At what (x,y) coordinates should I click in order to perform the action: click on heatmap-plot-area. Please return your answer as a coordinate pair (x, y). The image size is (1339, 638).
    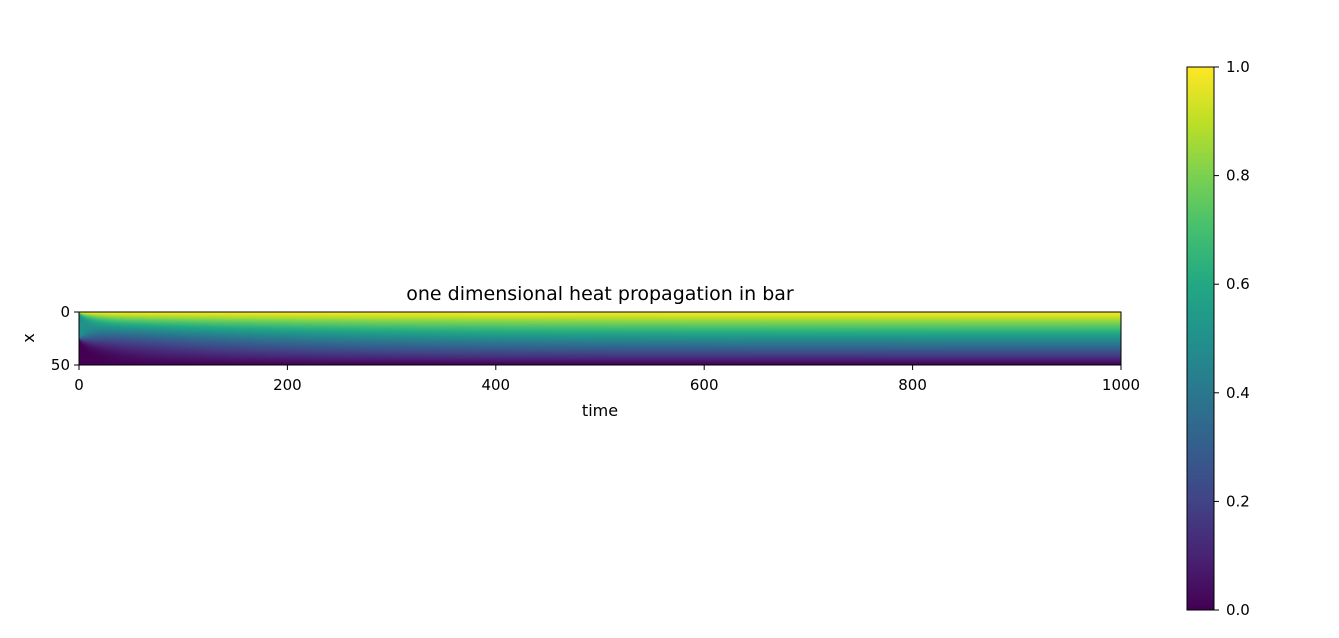
    Looking at the image, I should click on (600, 338).